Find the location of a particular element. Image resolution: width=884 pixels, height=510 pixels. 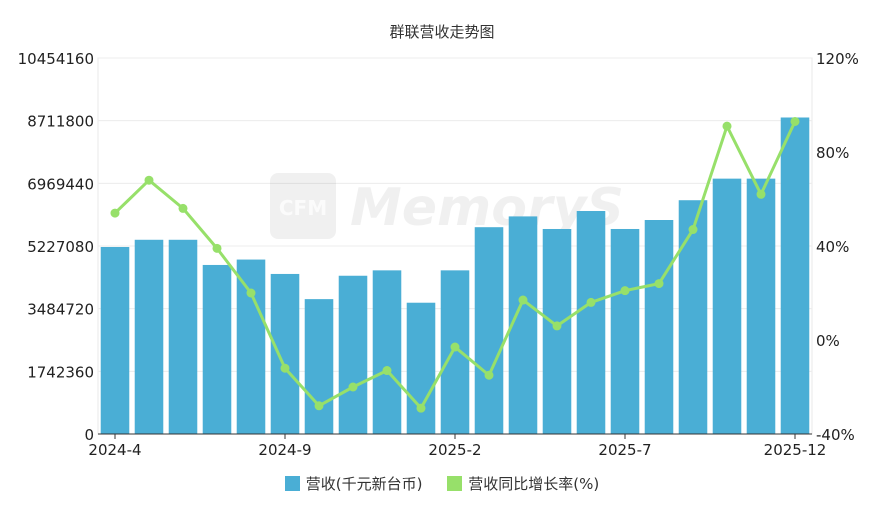

y-left-tick-label: 0 is located at coordinates (89, 435).